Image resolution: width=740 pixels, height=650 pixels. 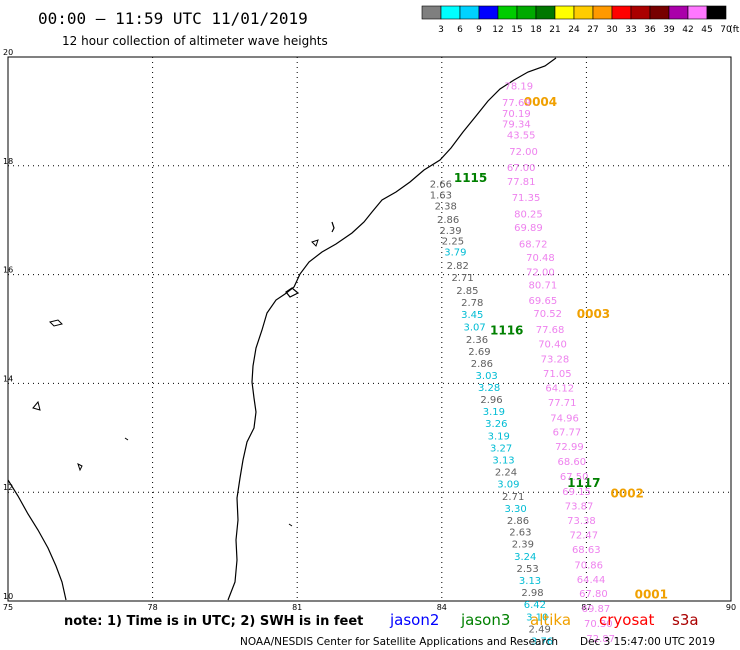 I want to click on colorbar-label: 3, so click(x=441, y=30).